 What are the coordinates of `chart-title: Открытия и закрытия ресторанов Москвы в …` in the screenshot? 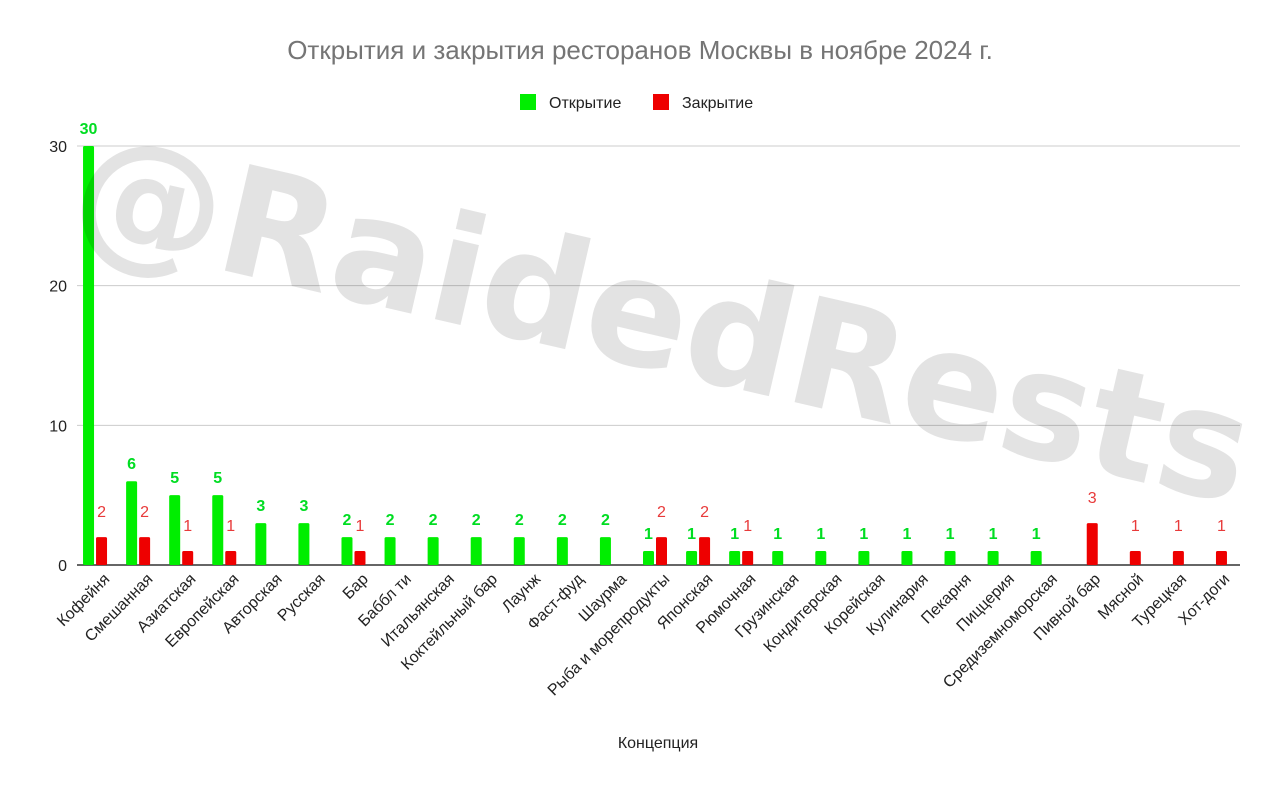 It's located at (640, 50).